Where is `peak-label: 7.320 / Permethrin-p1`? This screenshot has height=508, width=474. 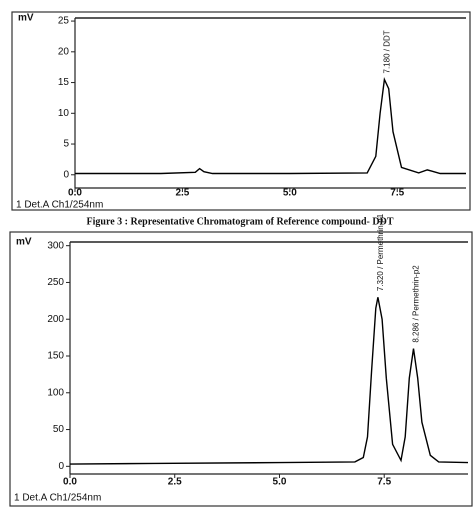
peak-label: 7.320 / Permethrin-p1 is located at coordinates (380, 252).